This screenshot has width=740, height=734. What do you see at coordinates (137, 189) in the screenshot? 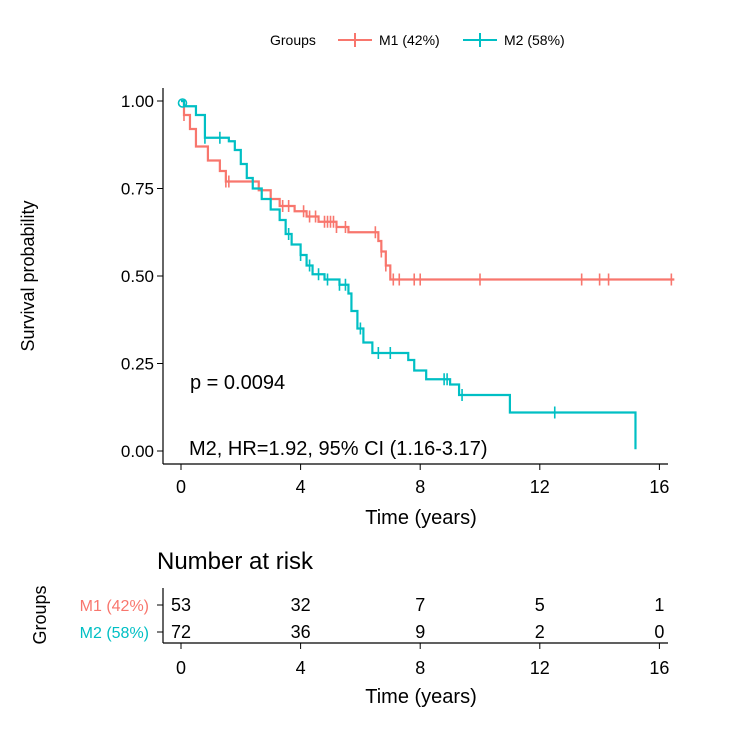
I see `y-tick-label: 0.75` at bounding box center [137, 189].